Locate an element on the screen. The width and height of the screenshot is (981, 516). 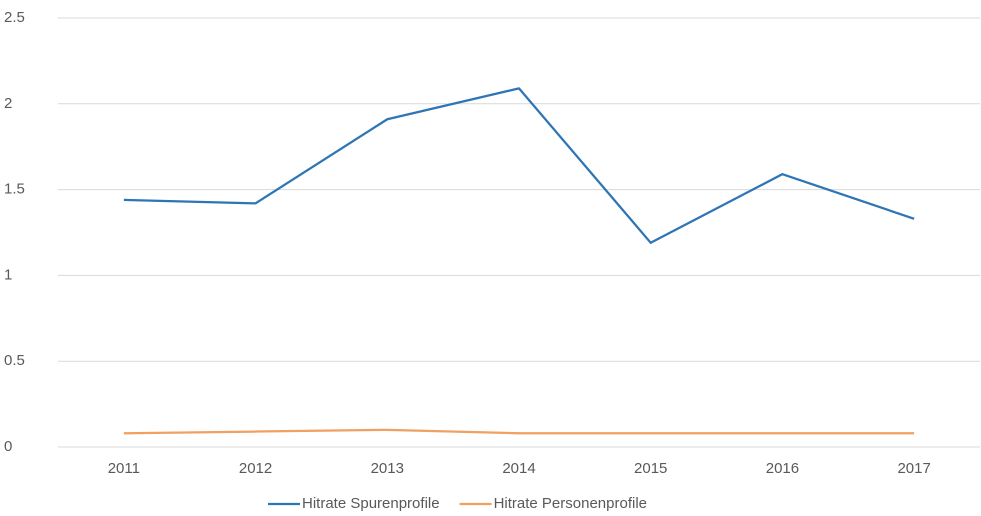
series-line is located at coordinates (519, 431).